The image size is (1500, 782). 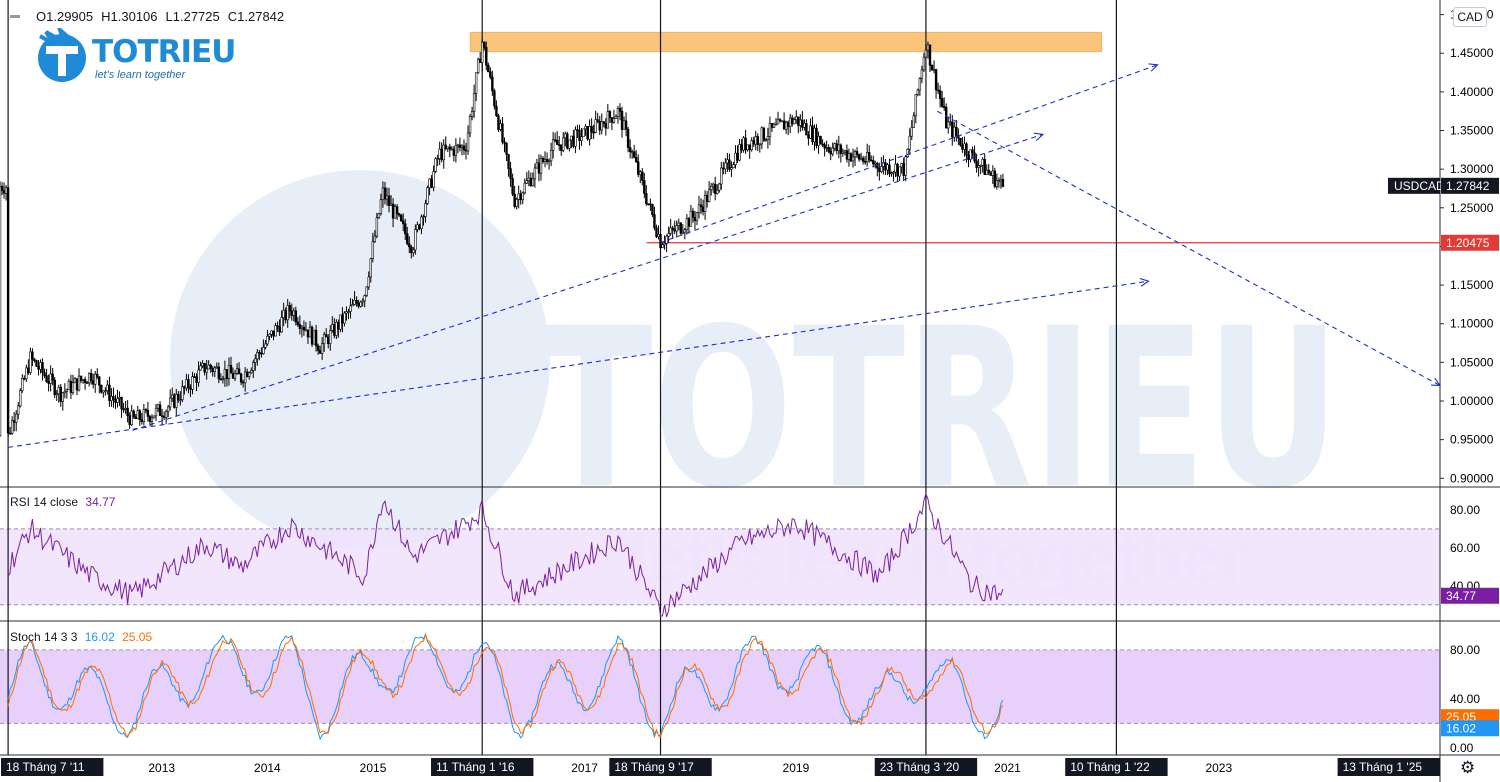 I want to click on low-value: 1.27725, so click(x=196, y=16).